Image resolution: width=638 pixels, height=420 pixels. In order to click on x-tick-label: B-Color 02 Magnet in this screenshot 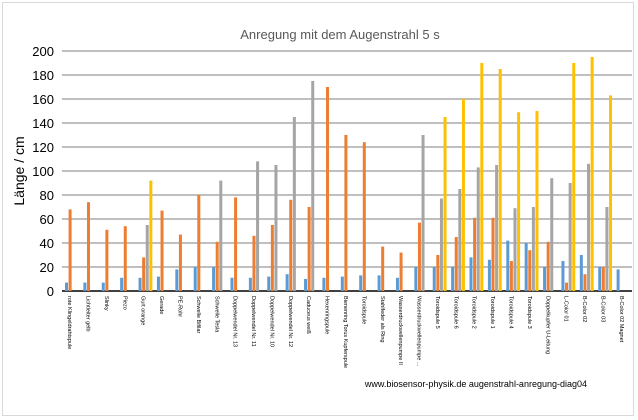, I will do `click(621, 319)`.